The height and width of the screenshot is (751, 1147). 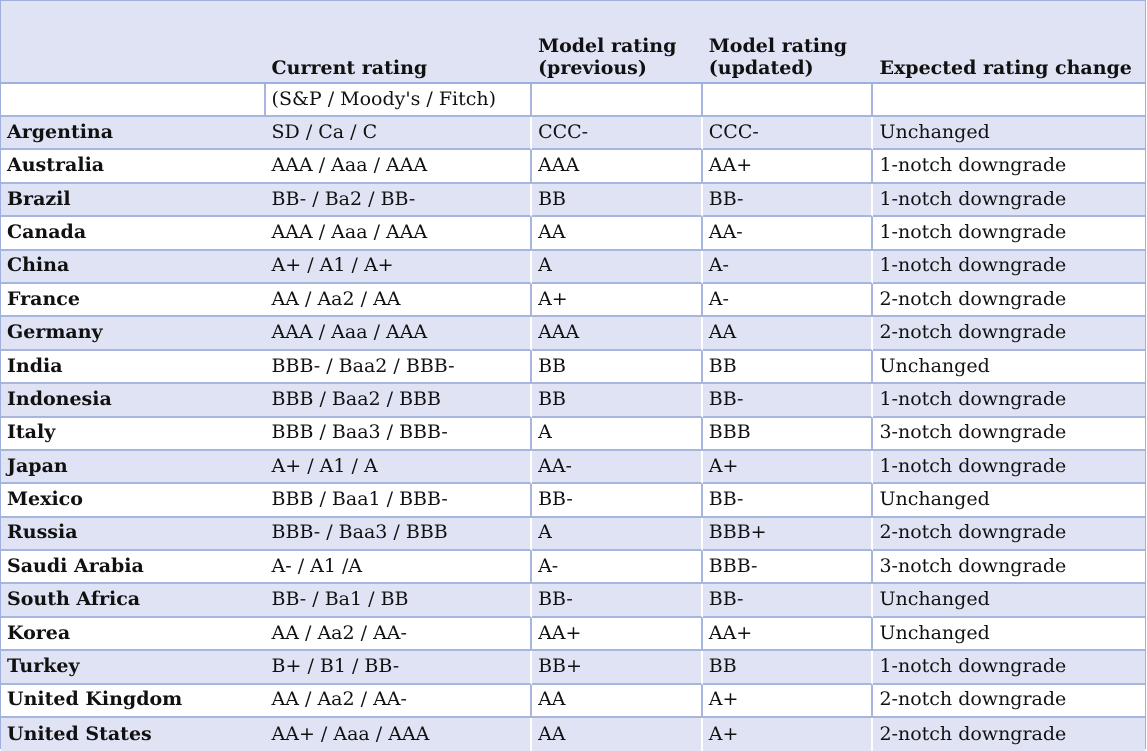 I want to click on cell-model-updated: AA-, so click(x=788, y=234).